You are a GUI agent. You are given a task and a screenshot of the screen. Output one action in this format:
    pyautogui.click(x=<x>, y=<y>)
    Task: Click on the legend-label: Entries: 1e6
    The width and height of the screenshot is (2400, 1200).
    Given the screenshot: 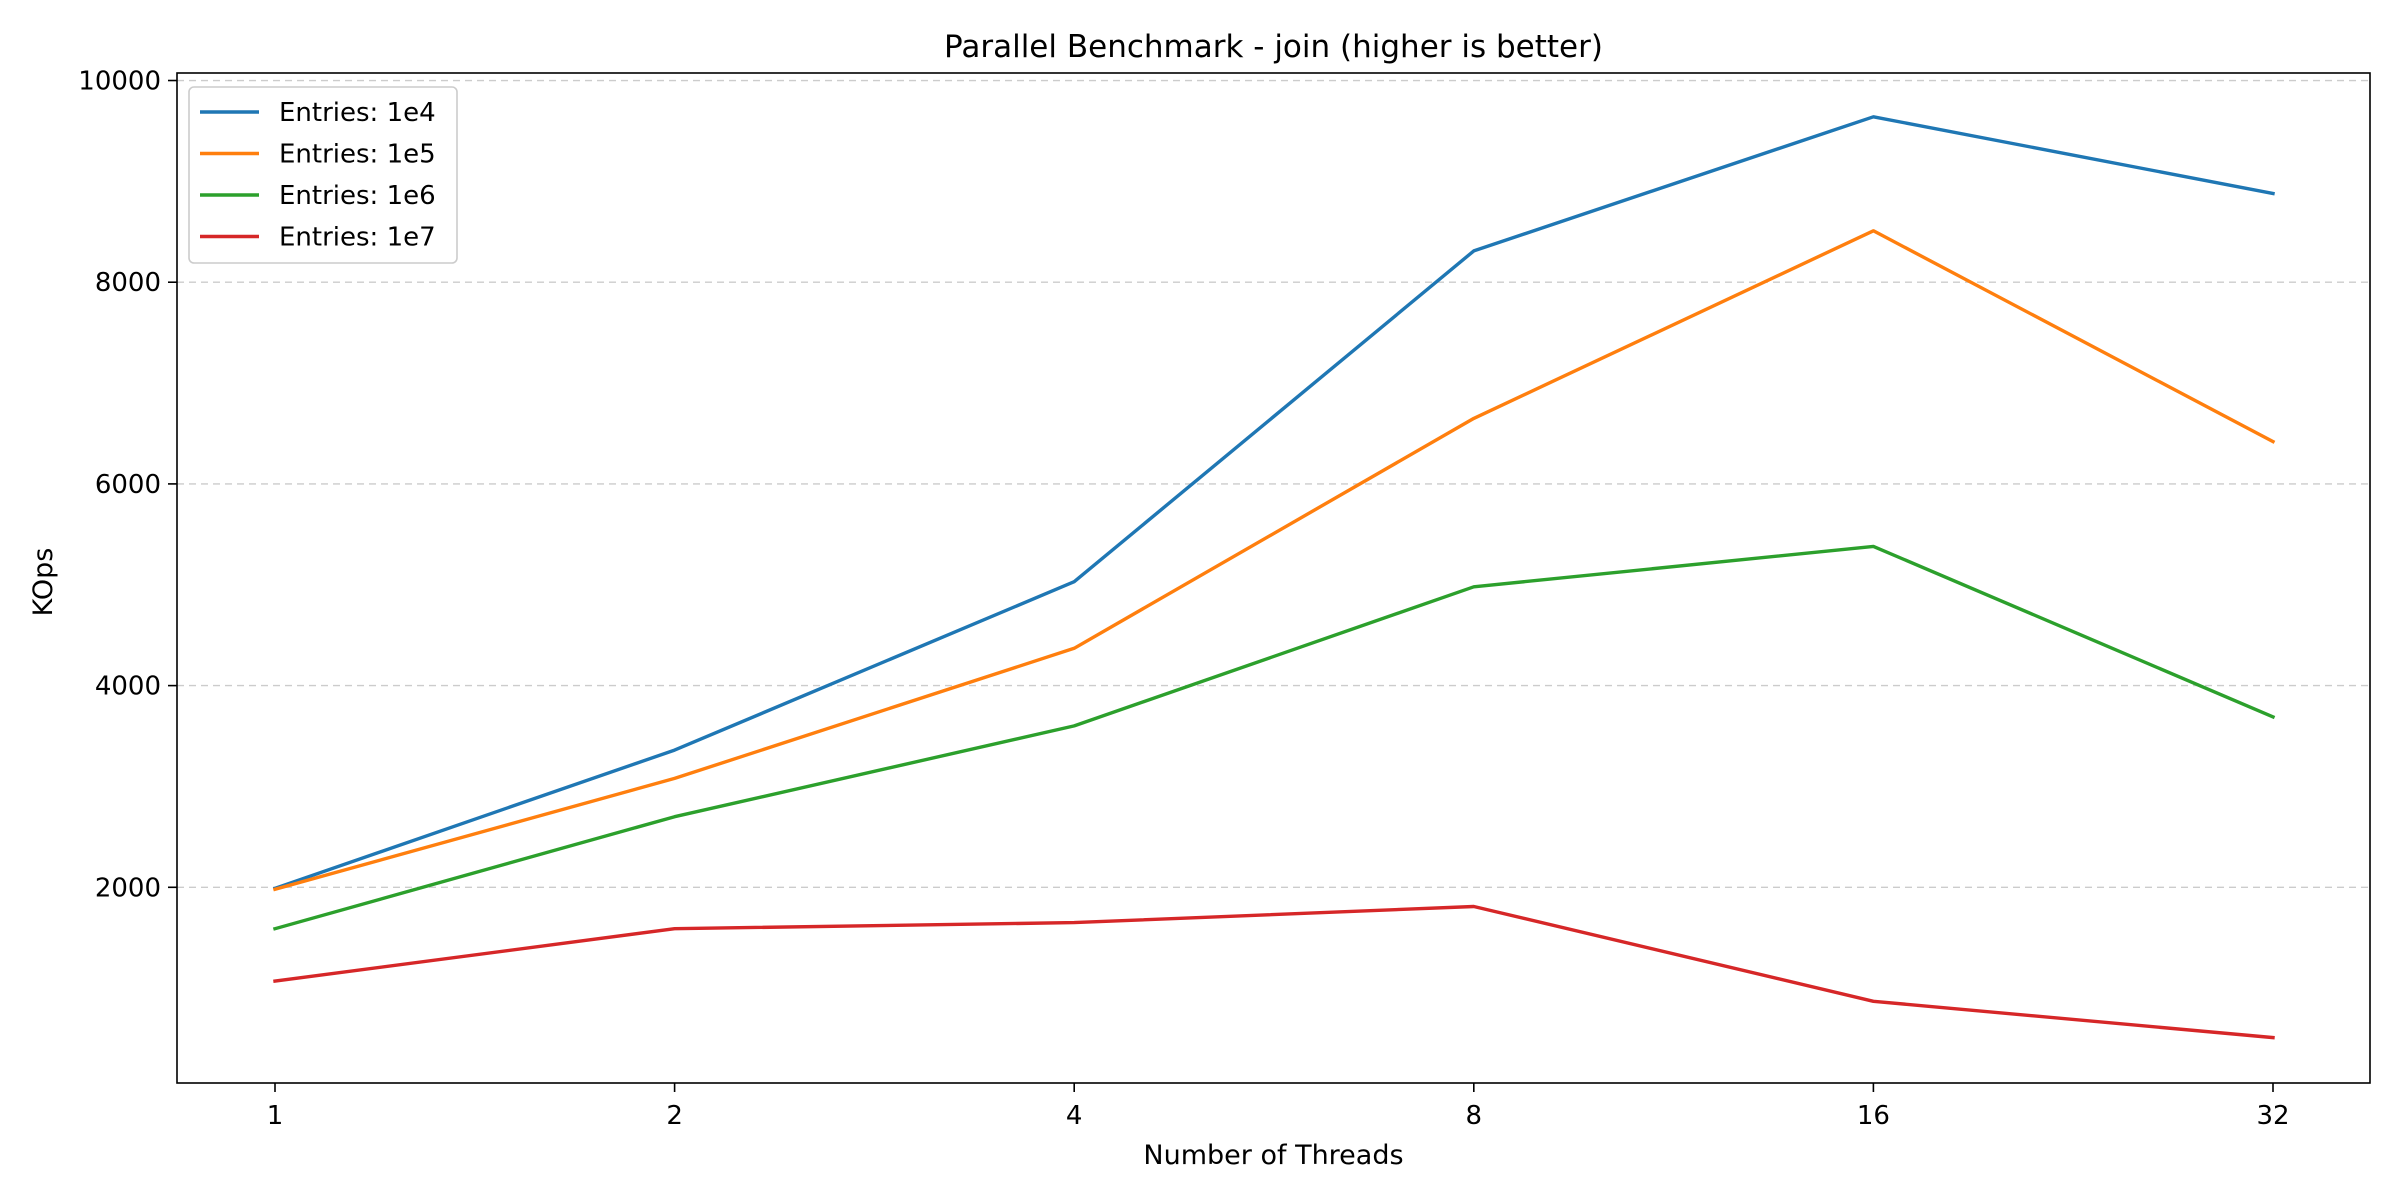 What is the action you would take?
    pyautogui.click(x=357, y=196)
    